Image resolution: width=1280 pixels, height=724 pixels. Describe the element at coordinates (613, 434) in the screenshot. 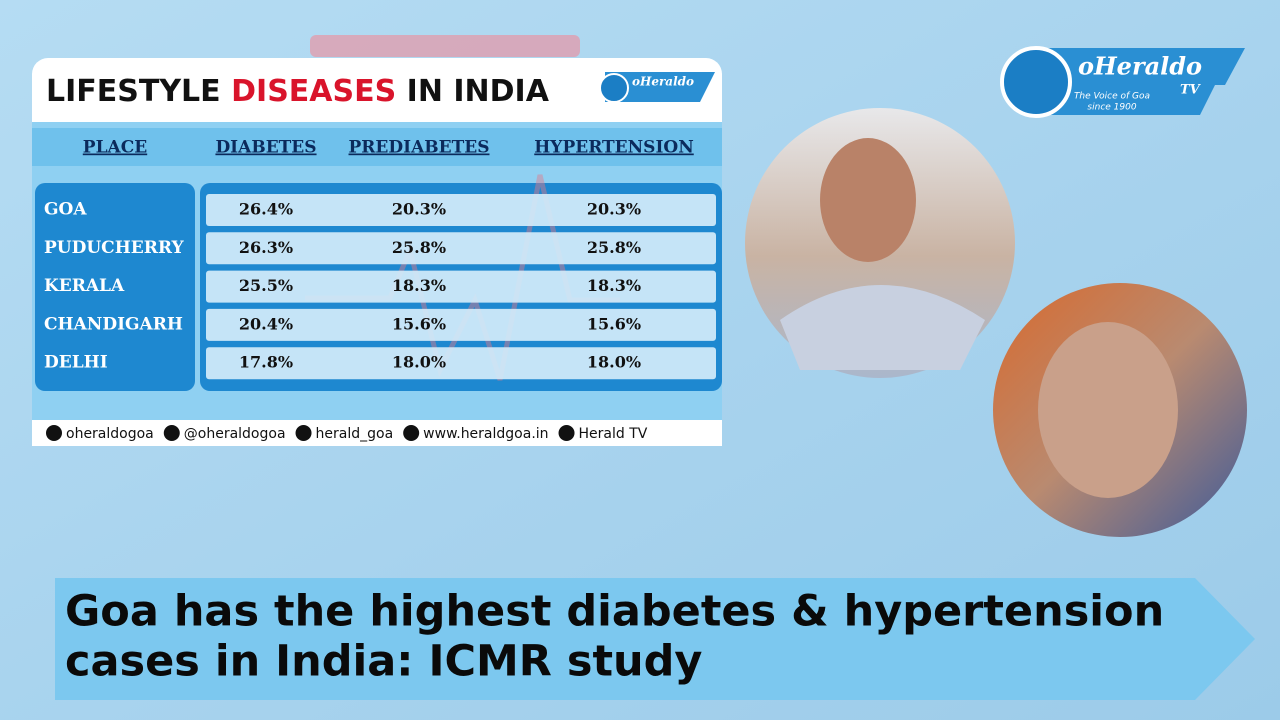

I see `social-handle: Herald TV` at that location.